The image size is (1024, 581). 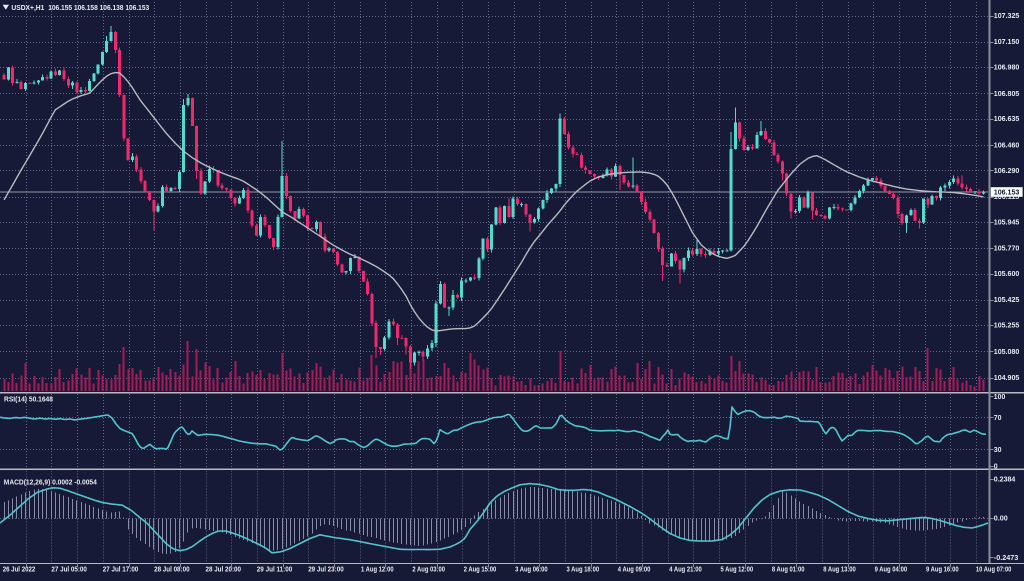 What do you see at coordinates (1007, 94) in the screenshot?
I see `svg-text: 106.805` at bounding box center [1007, 94].